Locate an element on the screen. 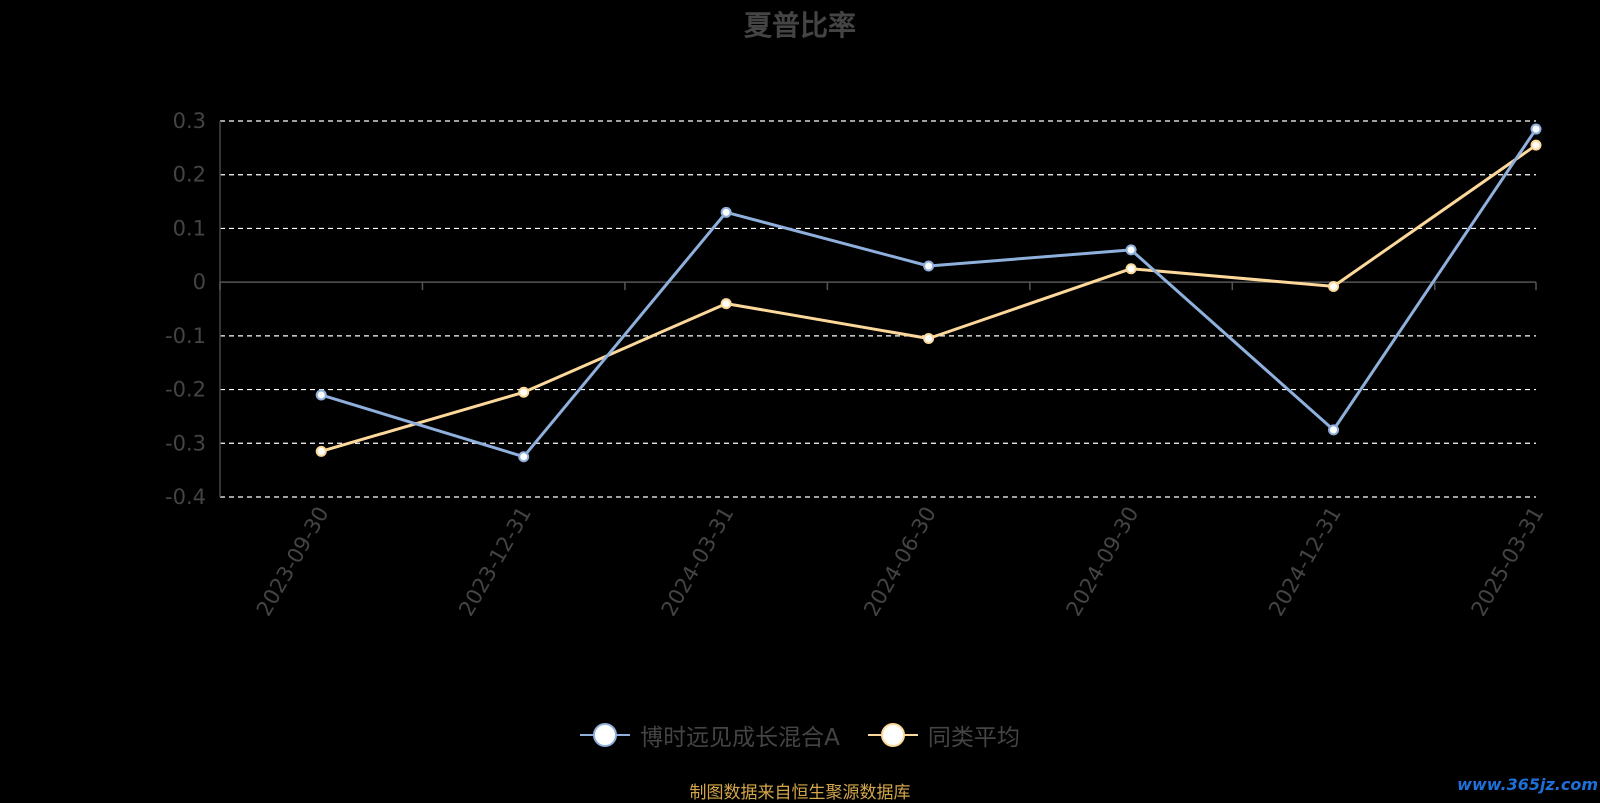  x-tick-label: 2024-12-31 is located at coordinates (1305, 562).